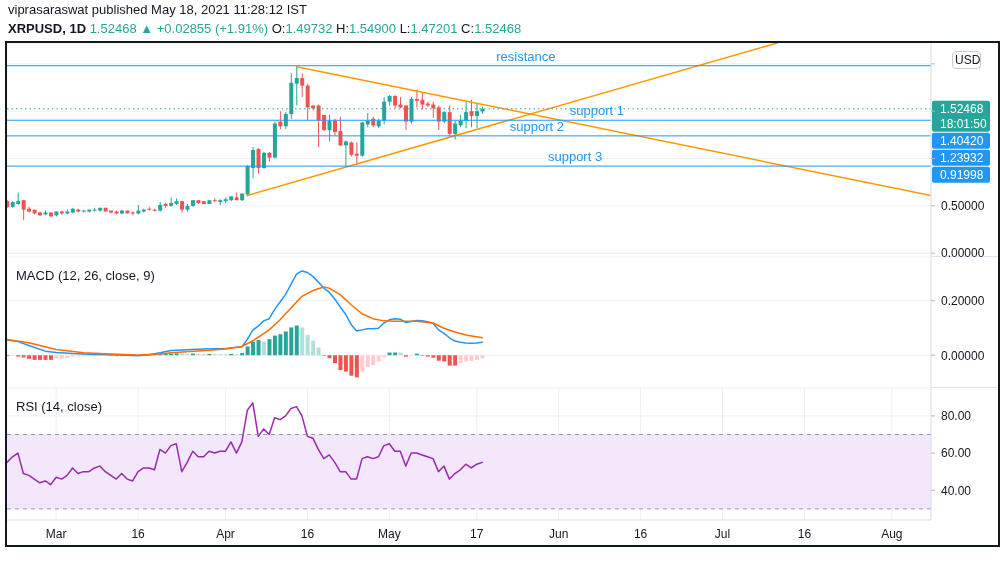 Image resolution: width=1006 pixels, height=585 pixels. I want to click on y-tick-label: 60.00, so click(956, 453).